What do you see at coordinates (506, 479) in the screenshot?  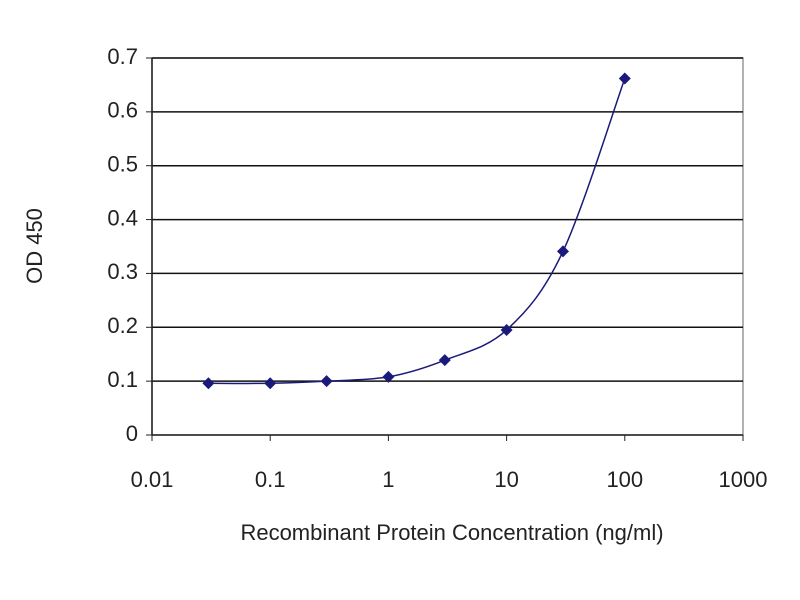 I see `x-tick-label: 10` at bounding box center [506, 479].